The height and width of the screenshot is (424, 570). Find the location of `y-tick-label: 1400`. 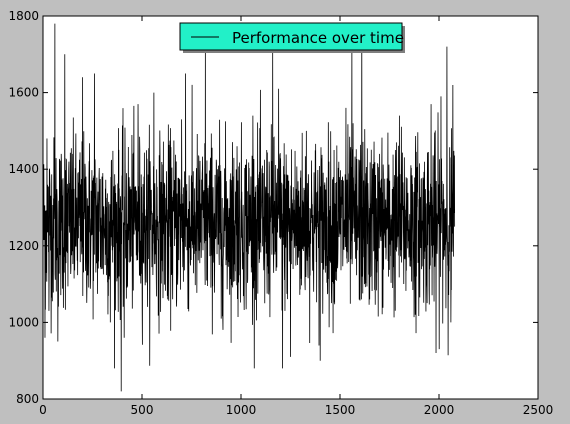

y-tick-label: 1400 is located at coordinates (23, 169).